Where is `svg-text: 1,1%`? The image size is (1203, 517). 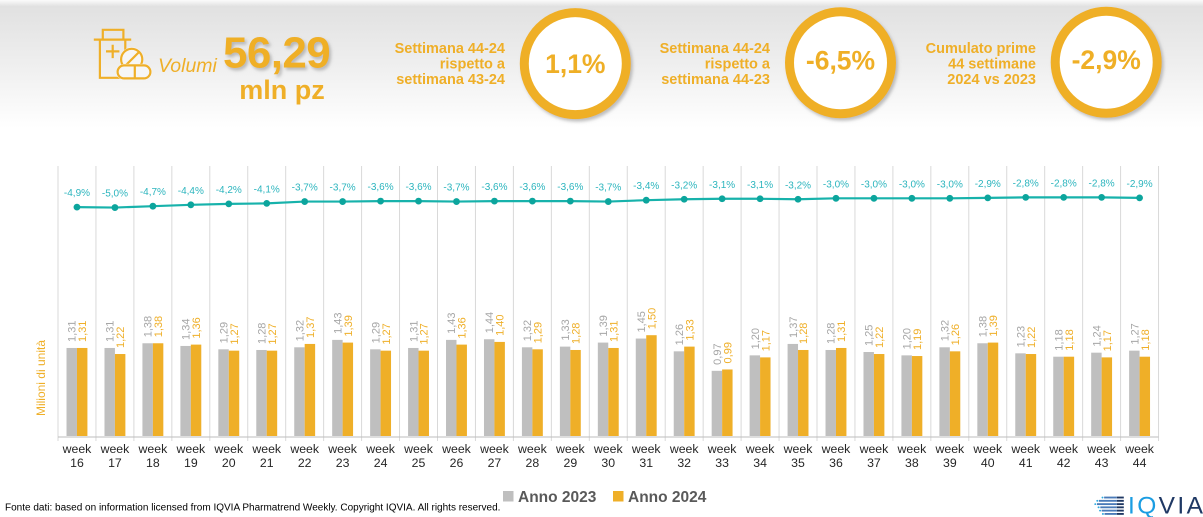 svg-text: 1,1% is located at coordinates (575, 64).